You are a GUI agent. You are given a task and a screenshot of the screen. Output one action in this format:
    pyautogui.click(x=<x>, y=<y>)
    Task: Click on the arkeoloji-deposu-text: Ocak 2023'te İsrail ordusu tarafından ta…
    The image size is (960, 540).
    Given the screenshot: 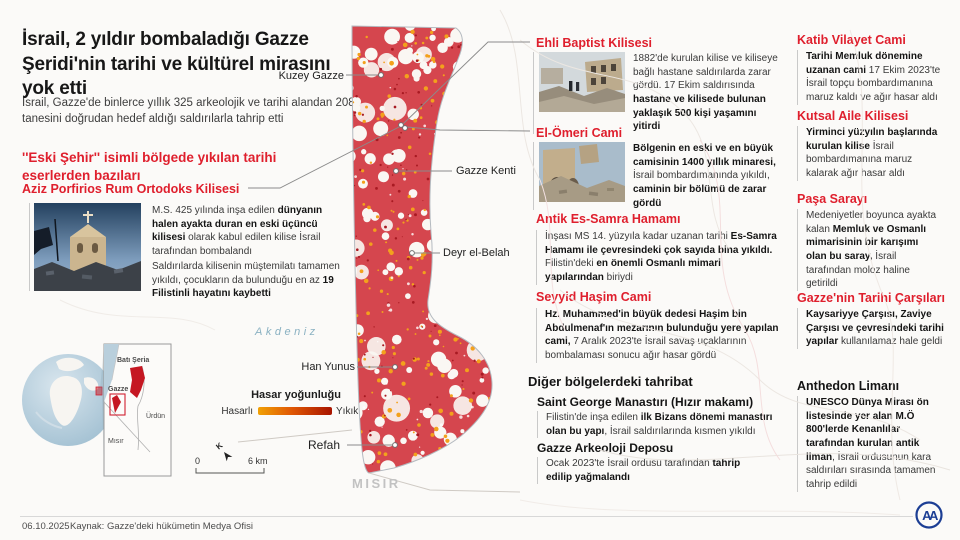 What is the action you would take?
    pyautogui.click(x=651, y=471)
    